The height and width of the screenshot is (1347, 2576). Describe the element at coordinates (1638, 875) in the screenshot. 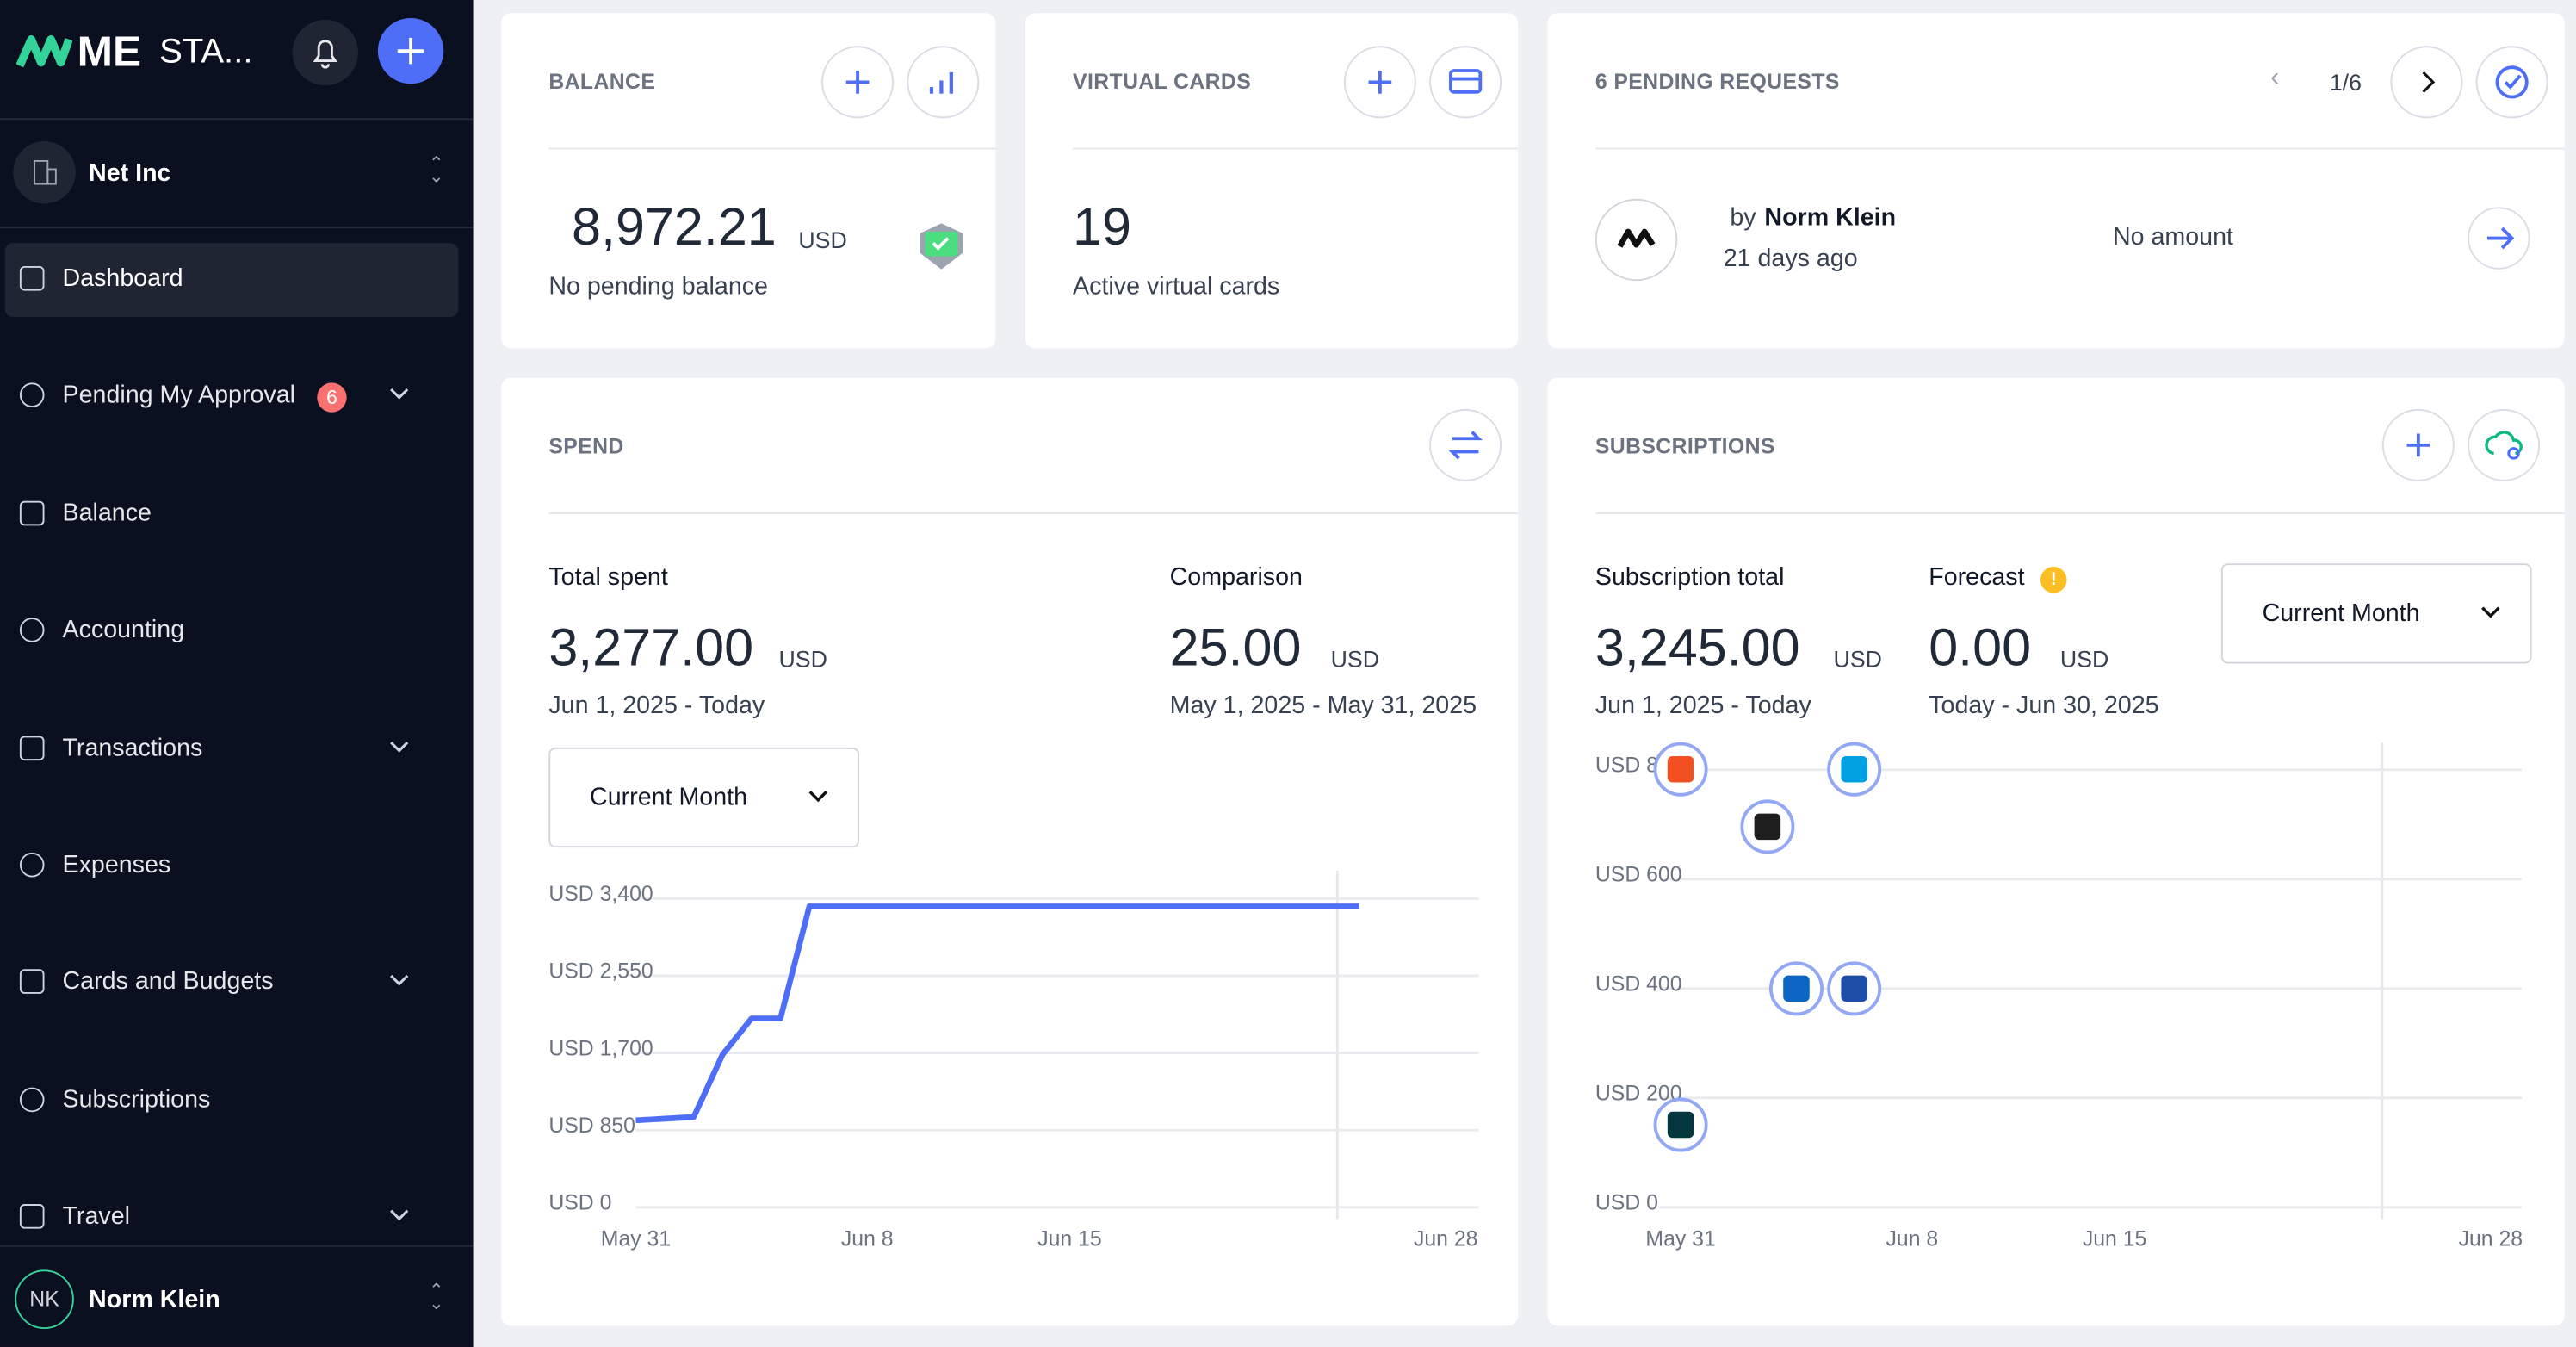

I see `y-tick-label: USD 600` at that location.